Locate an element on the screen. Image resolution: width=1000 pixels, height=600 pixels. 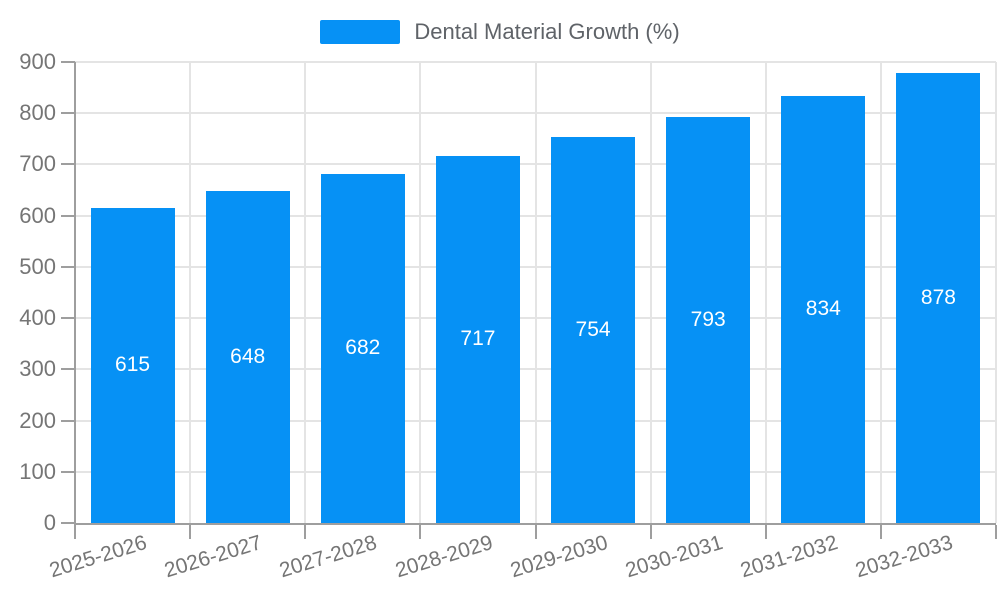
y-axis-tick-label: 700 is located at coordinates (37, 164).